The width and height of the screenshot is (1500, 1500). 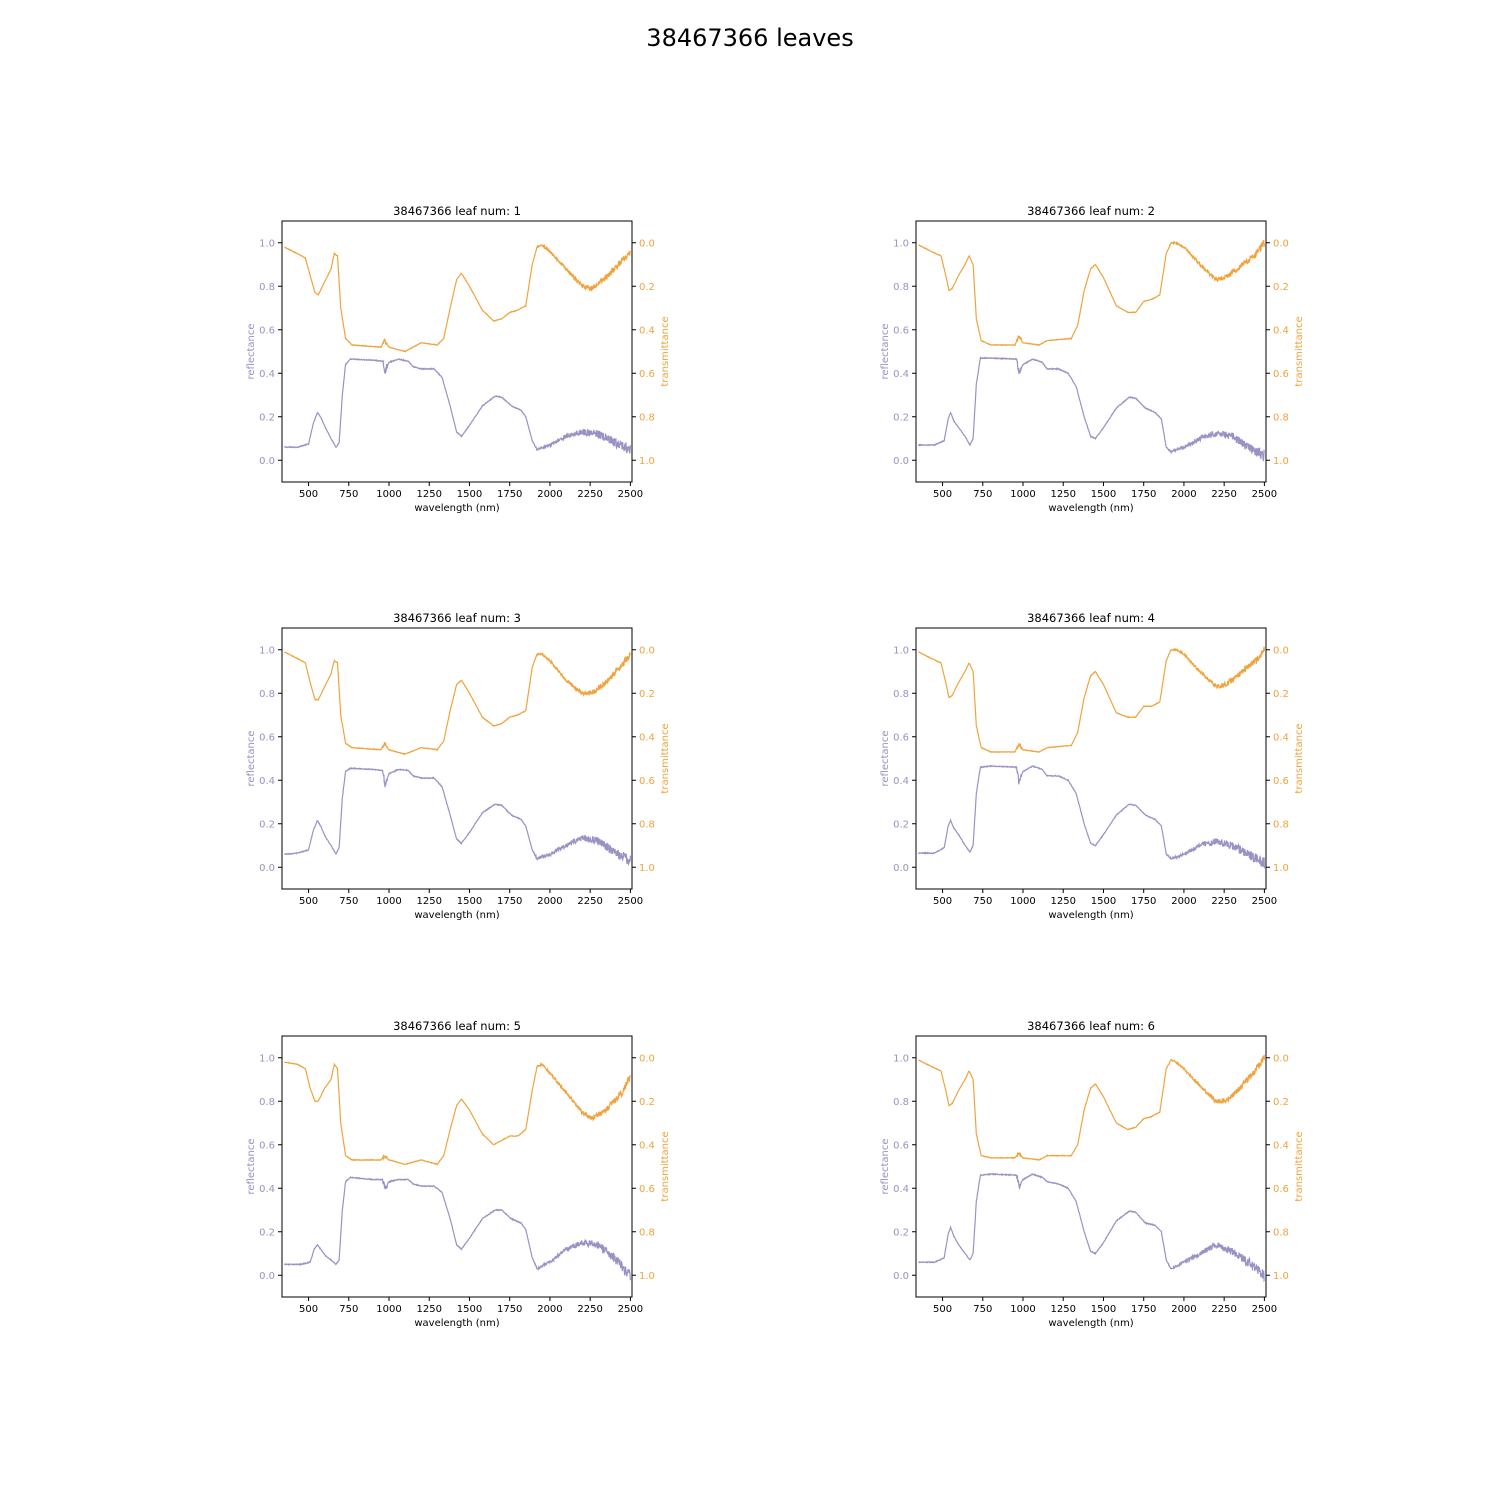 What do you see at coordinates (1091, 618) in the screenshot?
I see `subplot-title: 38467366 leaf num: 4` at bounding box center [1091, 618].